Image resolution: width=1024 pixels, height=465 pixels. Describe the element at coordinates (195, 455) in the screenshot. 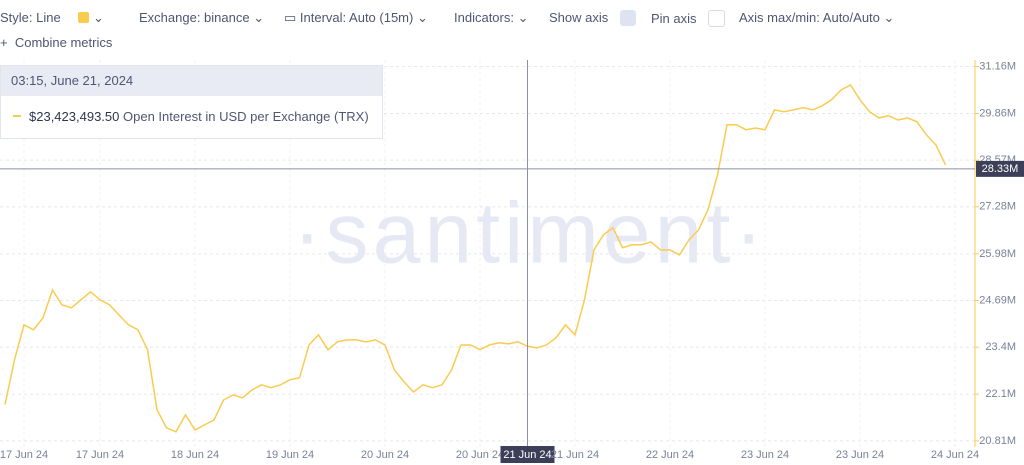

I see `x-tick-label: 18 Jun 24` at that location.